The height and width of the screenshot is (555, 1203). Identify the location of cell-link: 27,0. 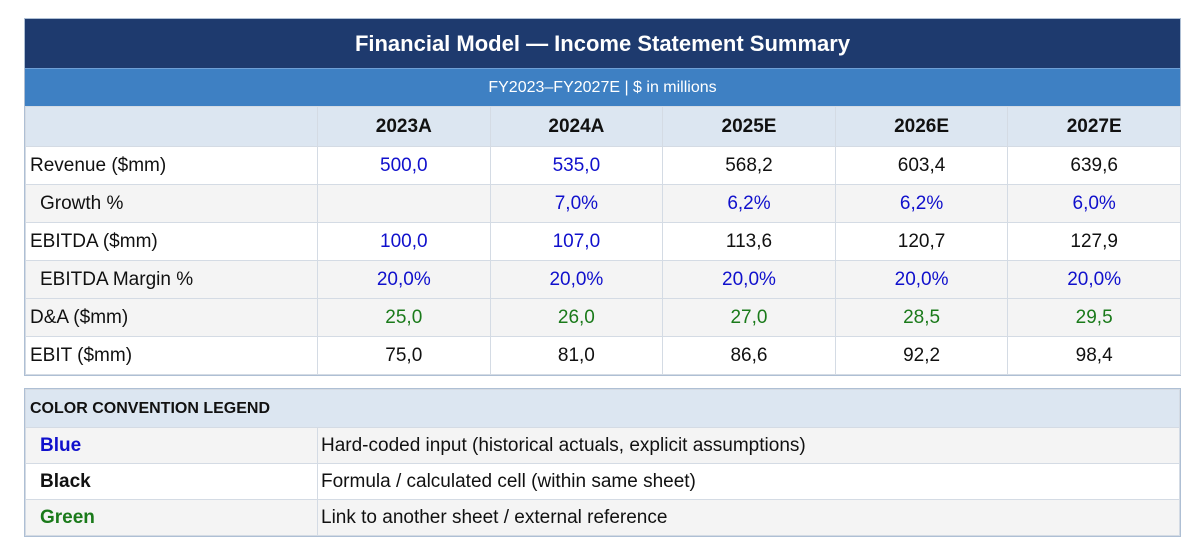
(749, 317).